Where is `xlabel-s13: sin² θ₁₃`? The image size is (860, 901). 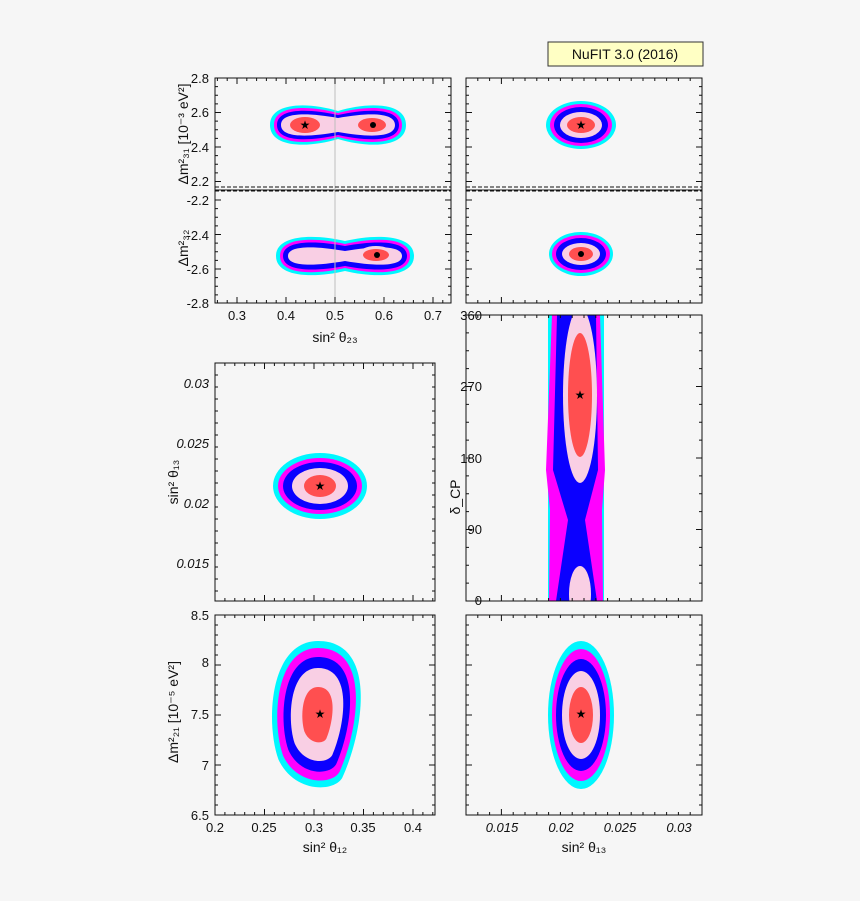
xlabel-s13: sin² θ₁₃ is located at coordinates (584, 847).